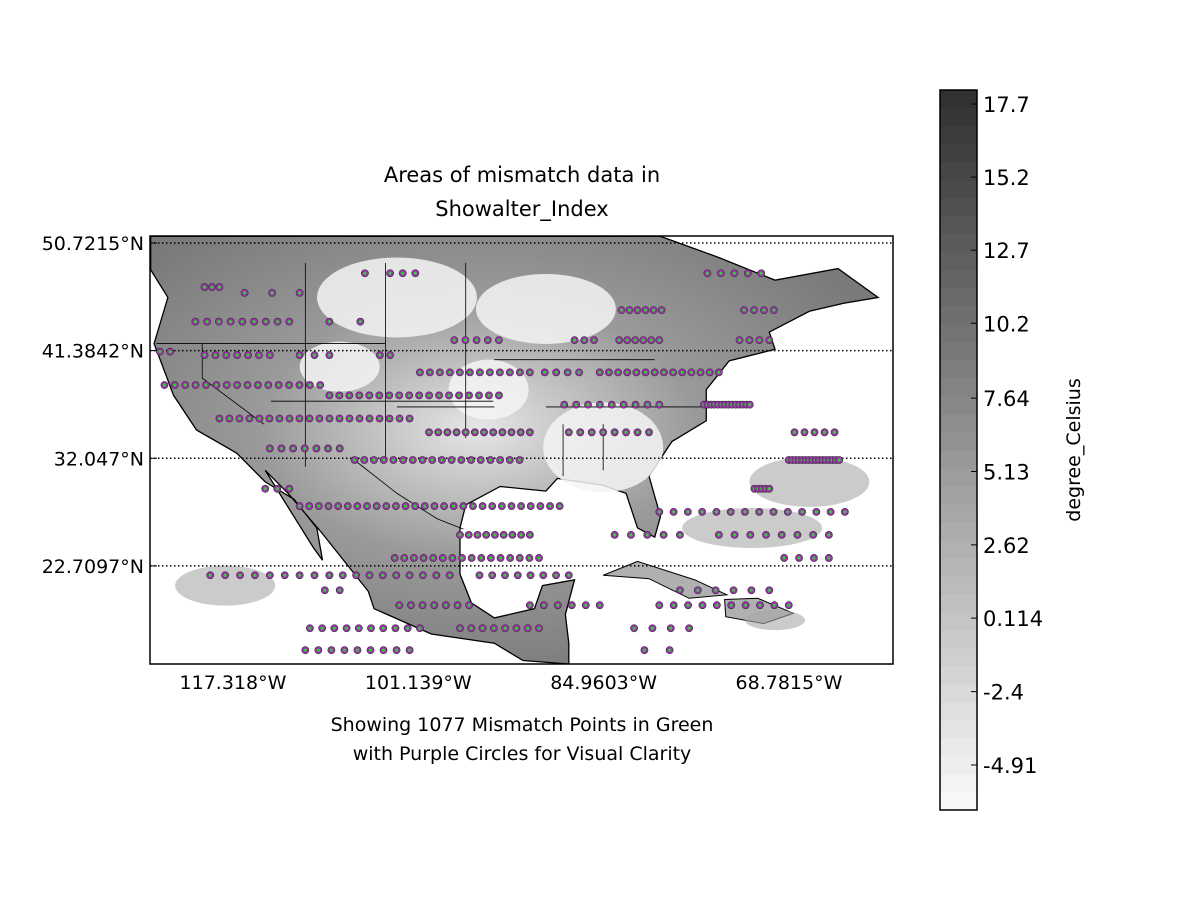 This screenshot has width=1200, height=904. What do you see at coordinates (1006, 546) in the screenshot?
I see `colorbar-tick-label: 2.62` at bounding box center [1006, 546].